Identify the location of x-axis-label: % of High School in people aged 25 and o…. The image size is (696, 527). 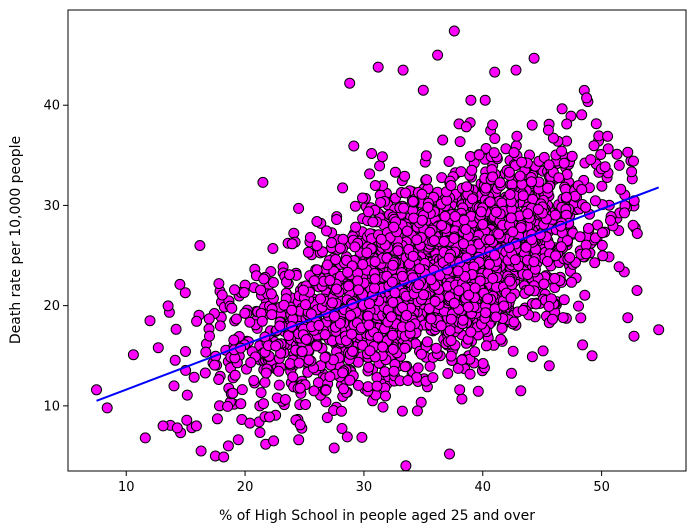
(377, 516).